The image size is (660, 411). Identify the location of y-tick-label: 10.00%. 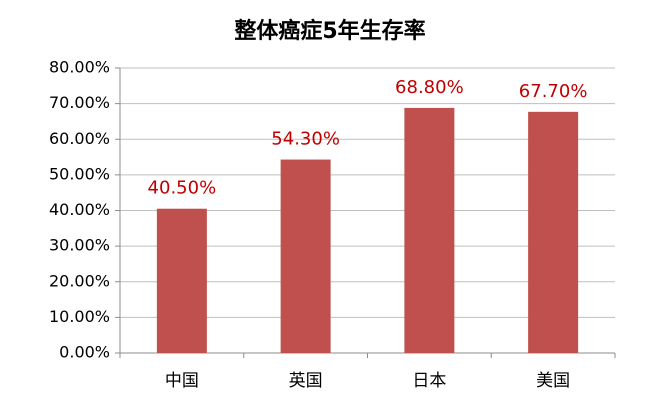
(79, 316).